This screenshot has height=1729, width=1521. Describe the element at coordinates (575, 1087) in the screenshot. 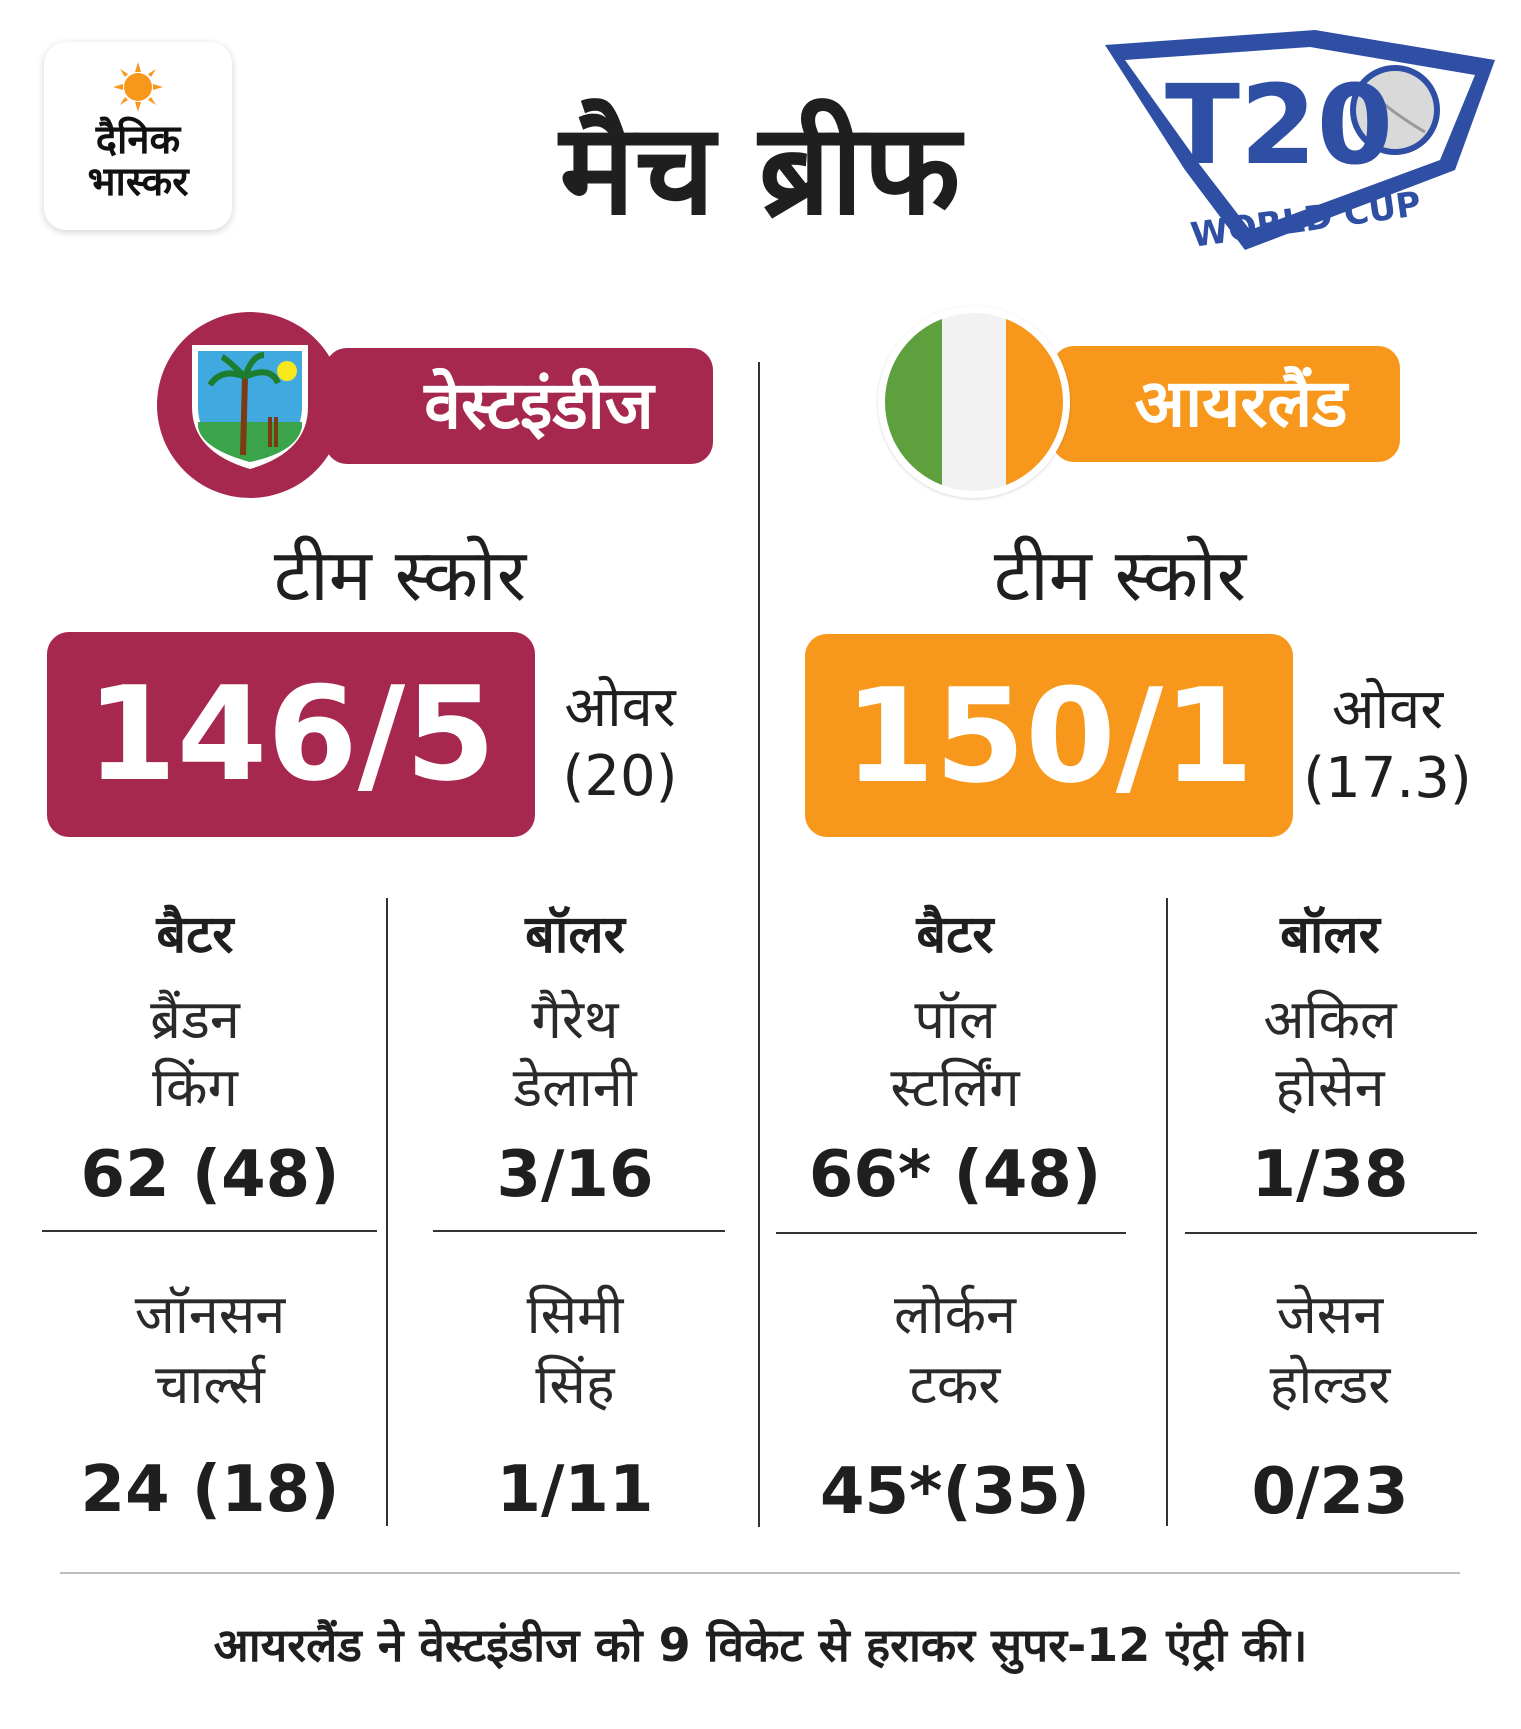

I see `bowler1-name-line2-left: डेलानी` at that location.